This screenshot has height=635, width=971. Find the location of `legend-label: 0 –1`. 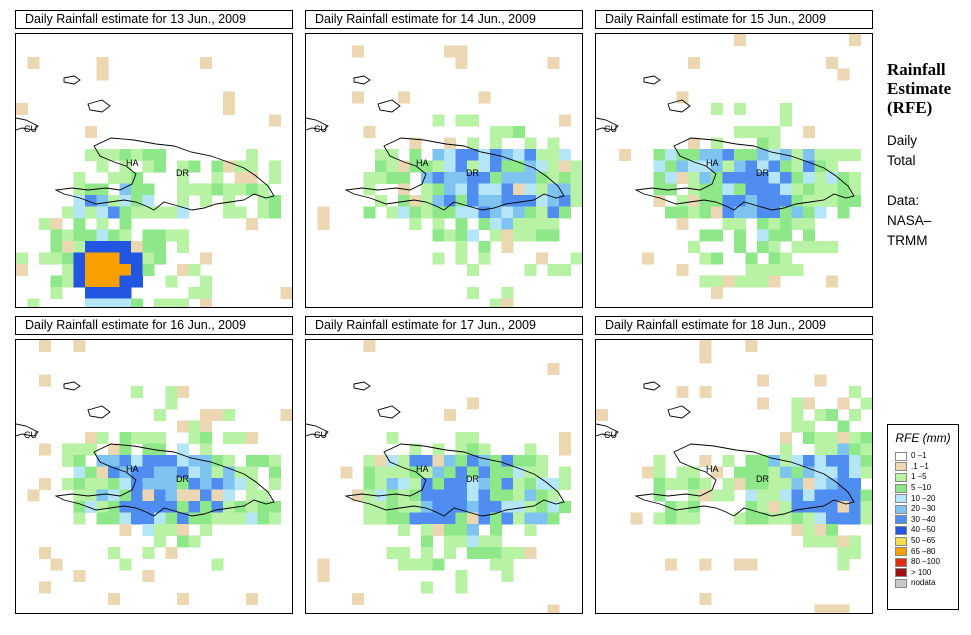

legend-label: 0 –1 is located at coordinates (919, 456).